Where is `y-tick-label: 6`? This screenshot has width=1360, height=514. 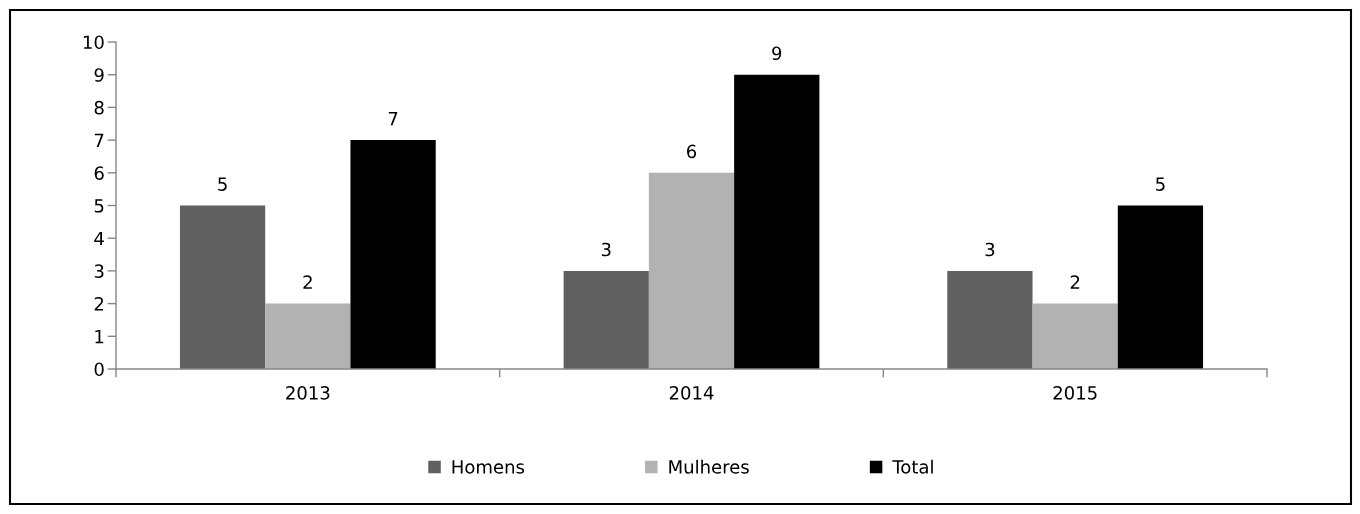
y-tick-label: 6 is located at coordinates (99, 173).